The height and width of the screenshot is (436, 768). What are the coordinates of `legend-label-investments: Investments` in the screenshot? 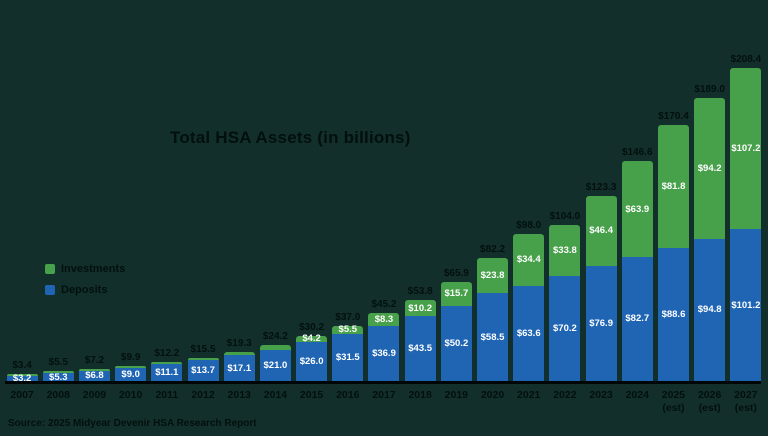 It's located at (93, 269).